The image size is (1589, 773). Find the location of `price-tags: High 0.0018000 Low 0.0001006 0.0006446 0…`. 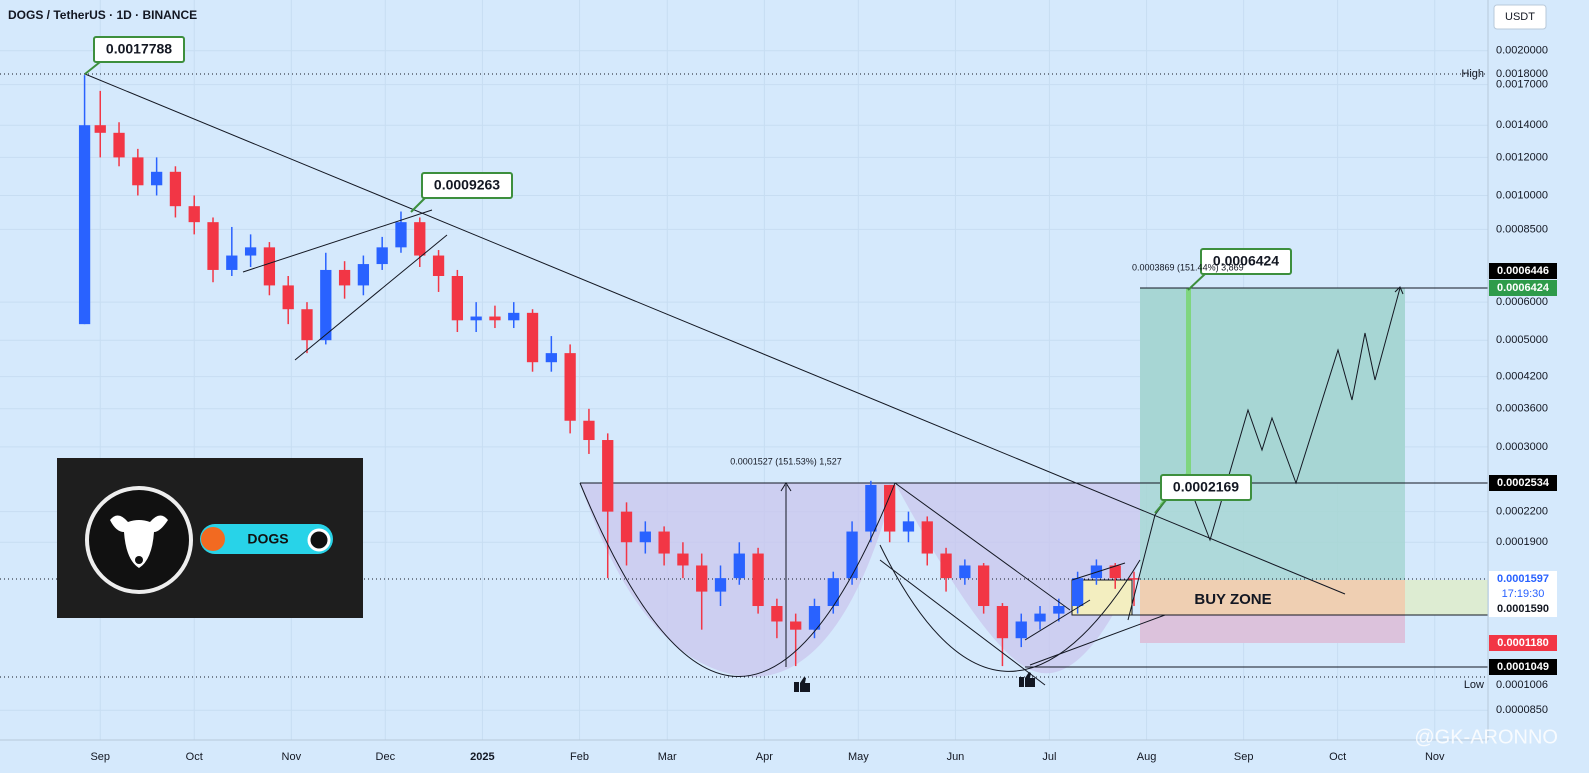

price-tags: High 0.0018000 Low 0.0001006 0.0006446 0… is located at coordinates (1509, 379).